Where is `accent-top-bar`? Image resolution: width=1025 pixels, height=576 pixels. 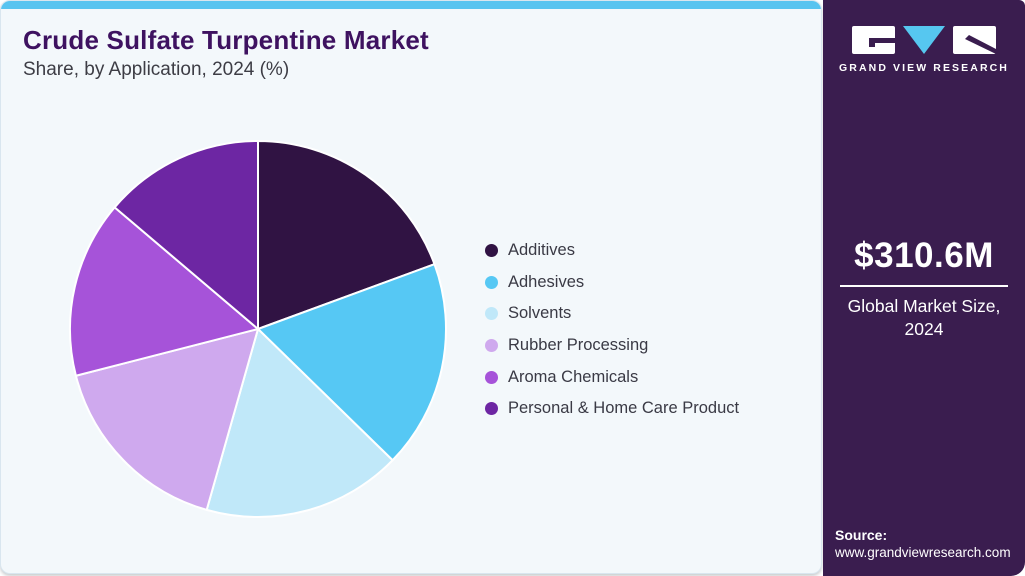
accent-top-bar is located at coordinates (411, 5).